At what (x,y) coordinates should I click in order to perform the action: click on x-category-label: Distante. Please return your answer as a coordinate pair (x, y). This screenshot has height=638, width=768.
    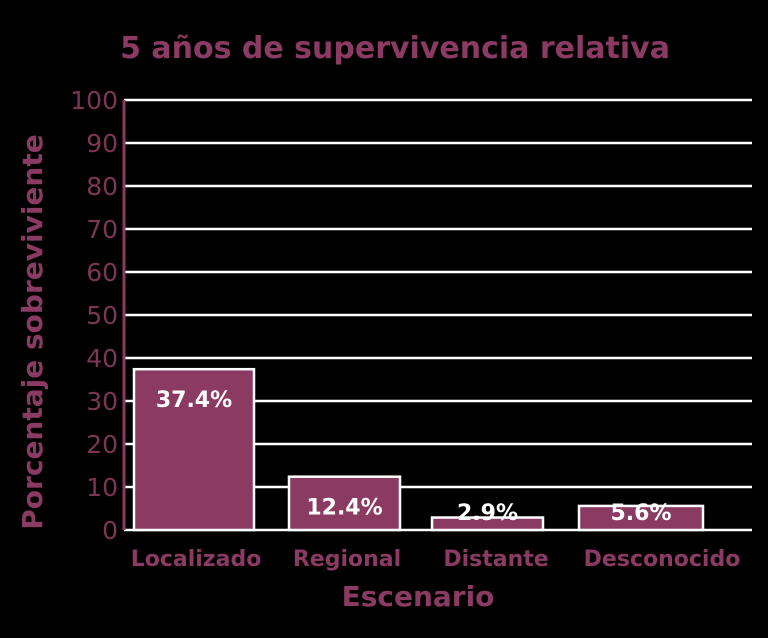
    Looking at the image, I should click on (495, 559).